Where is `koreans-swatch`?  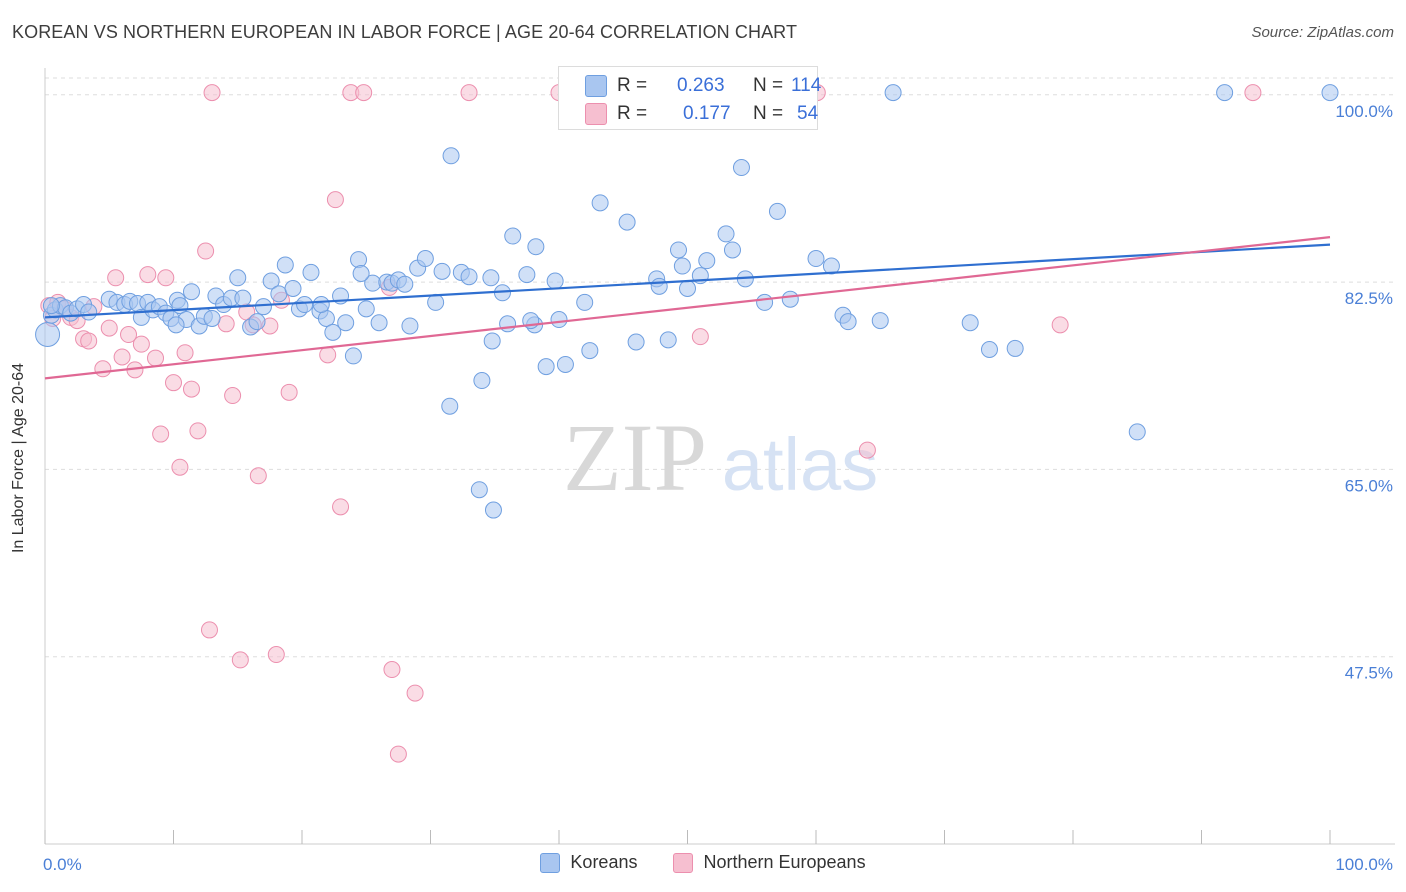 koreans-swatch is located at coordinates (596, 86).